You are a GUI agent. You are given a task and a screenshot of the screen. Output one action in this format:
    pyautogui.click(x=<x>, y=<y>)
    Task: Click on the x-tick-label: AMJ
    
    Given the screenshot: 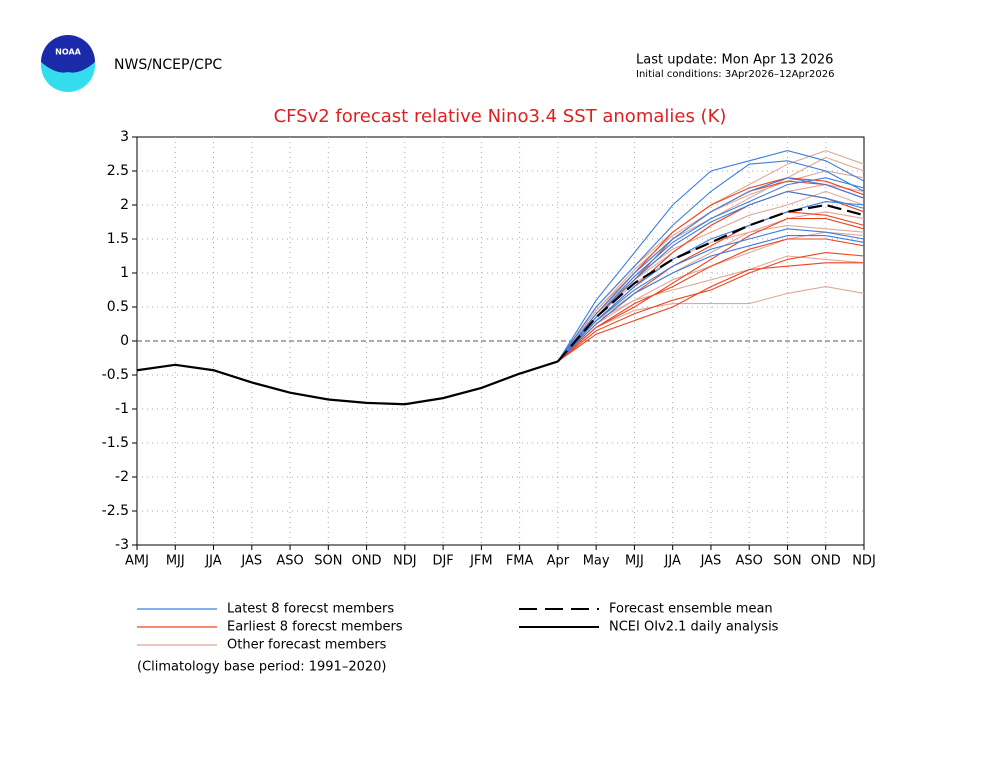 What is the action you would take?
    pyautogui.click(x=137, y=561)
    